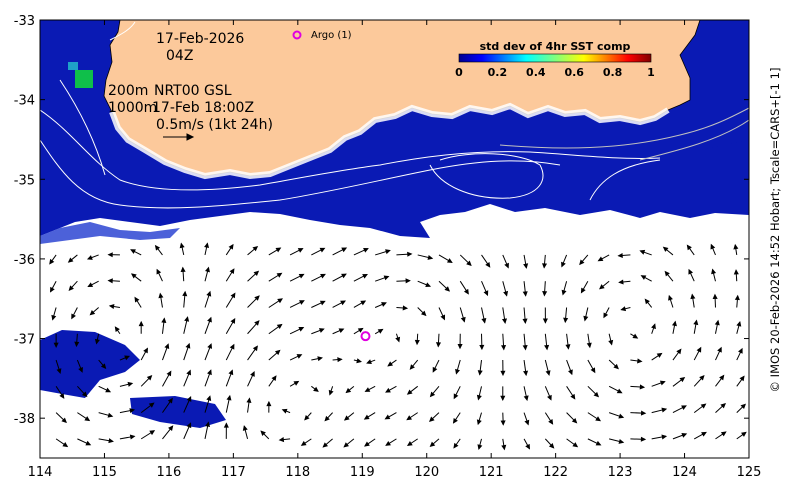 The width and height of the screenshot is (791, 492). What do you see at coordinates (331, 35) in the screenshot?
I see `argo-legend-label: Argo (1)` at bounding box center [331, 35].